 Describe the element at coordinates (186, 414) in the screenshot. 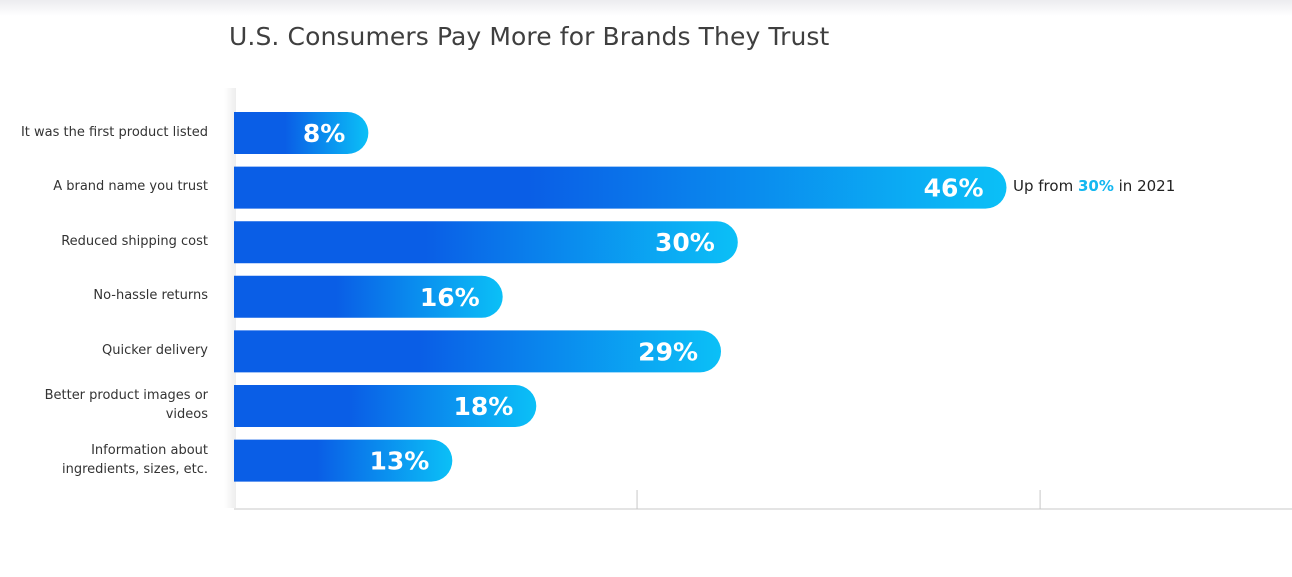

I see `category-label-line: videos` at that location.